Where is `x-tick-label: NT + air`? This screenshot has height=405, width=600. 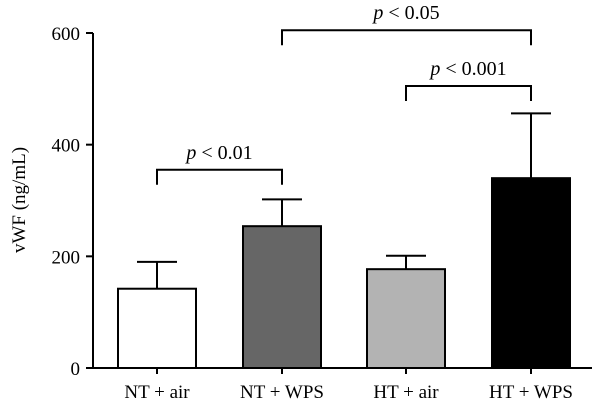 x-tick-label: NT + air is located at coordinates (157, 392).